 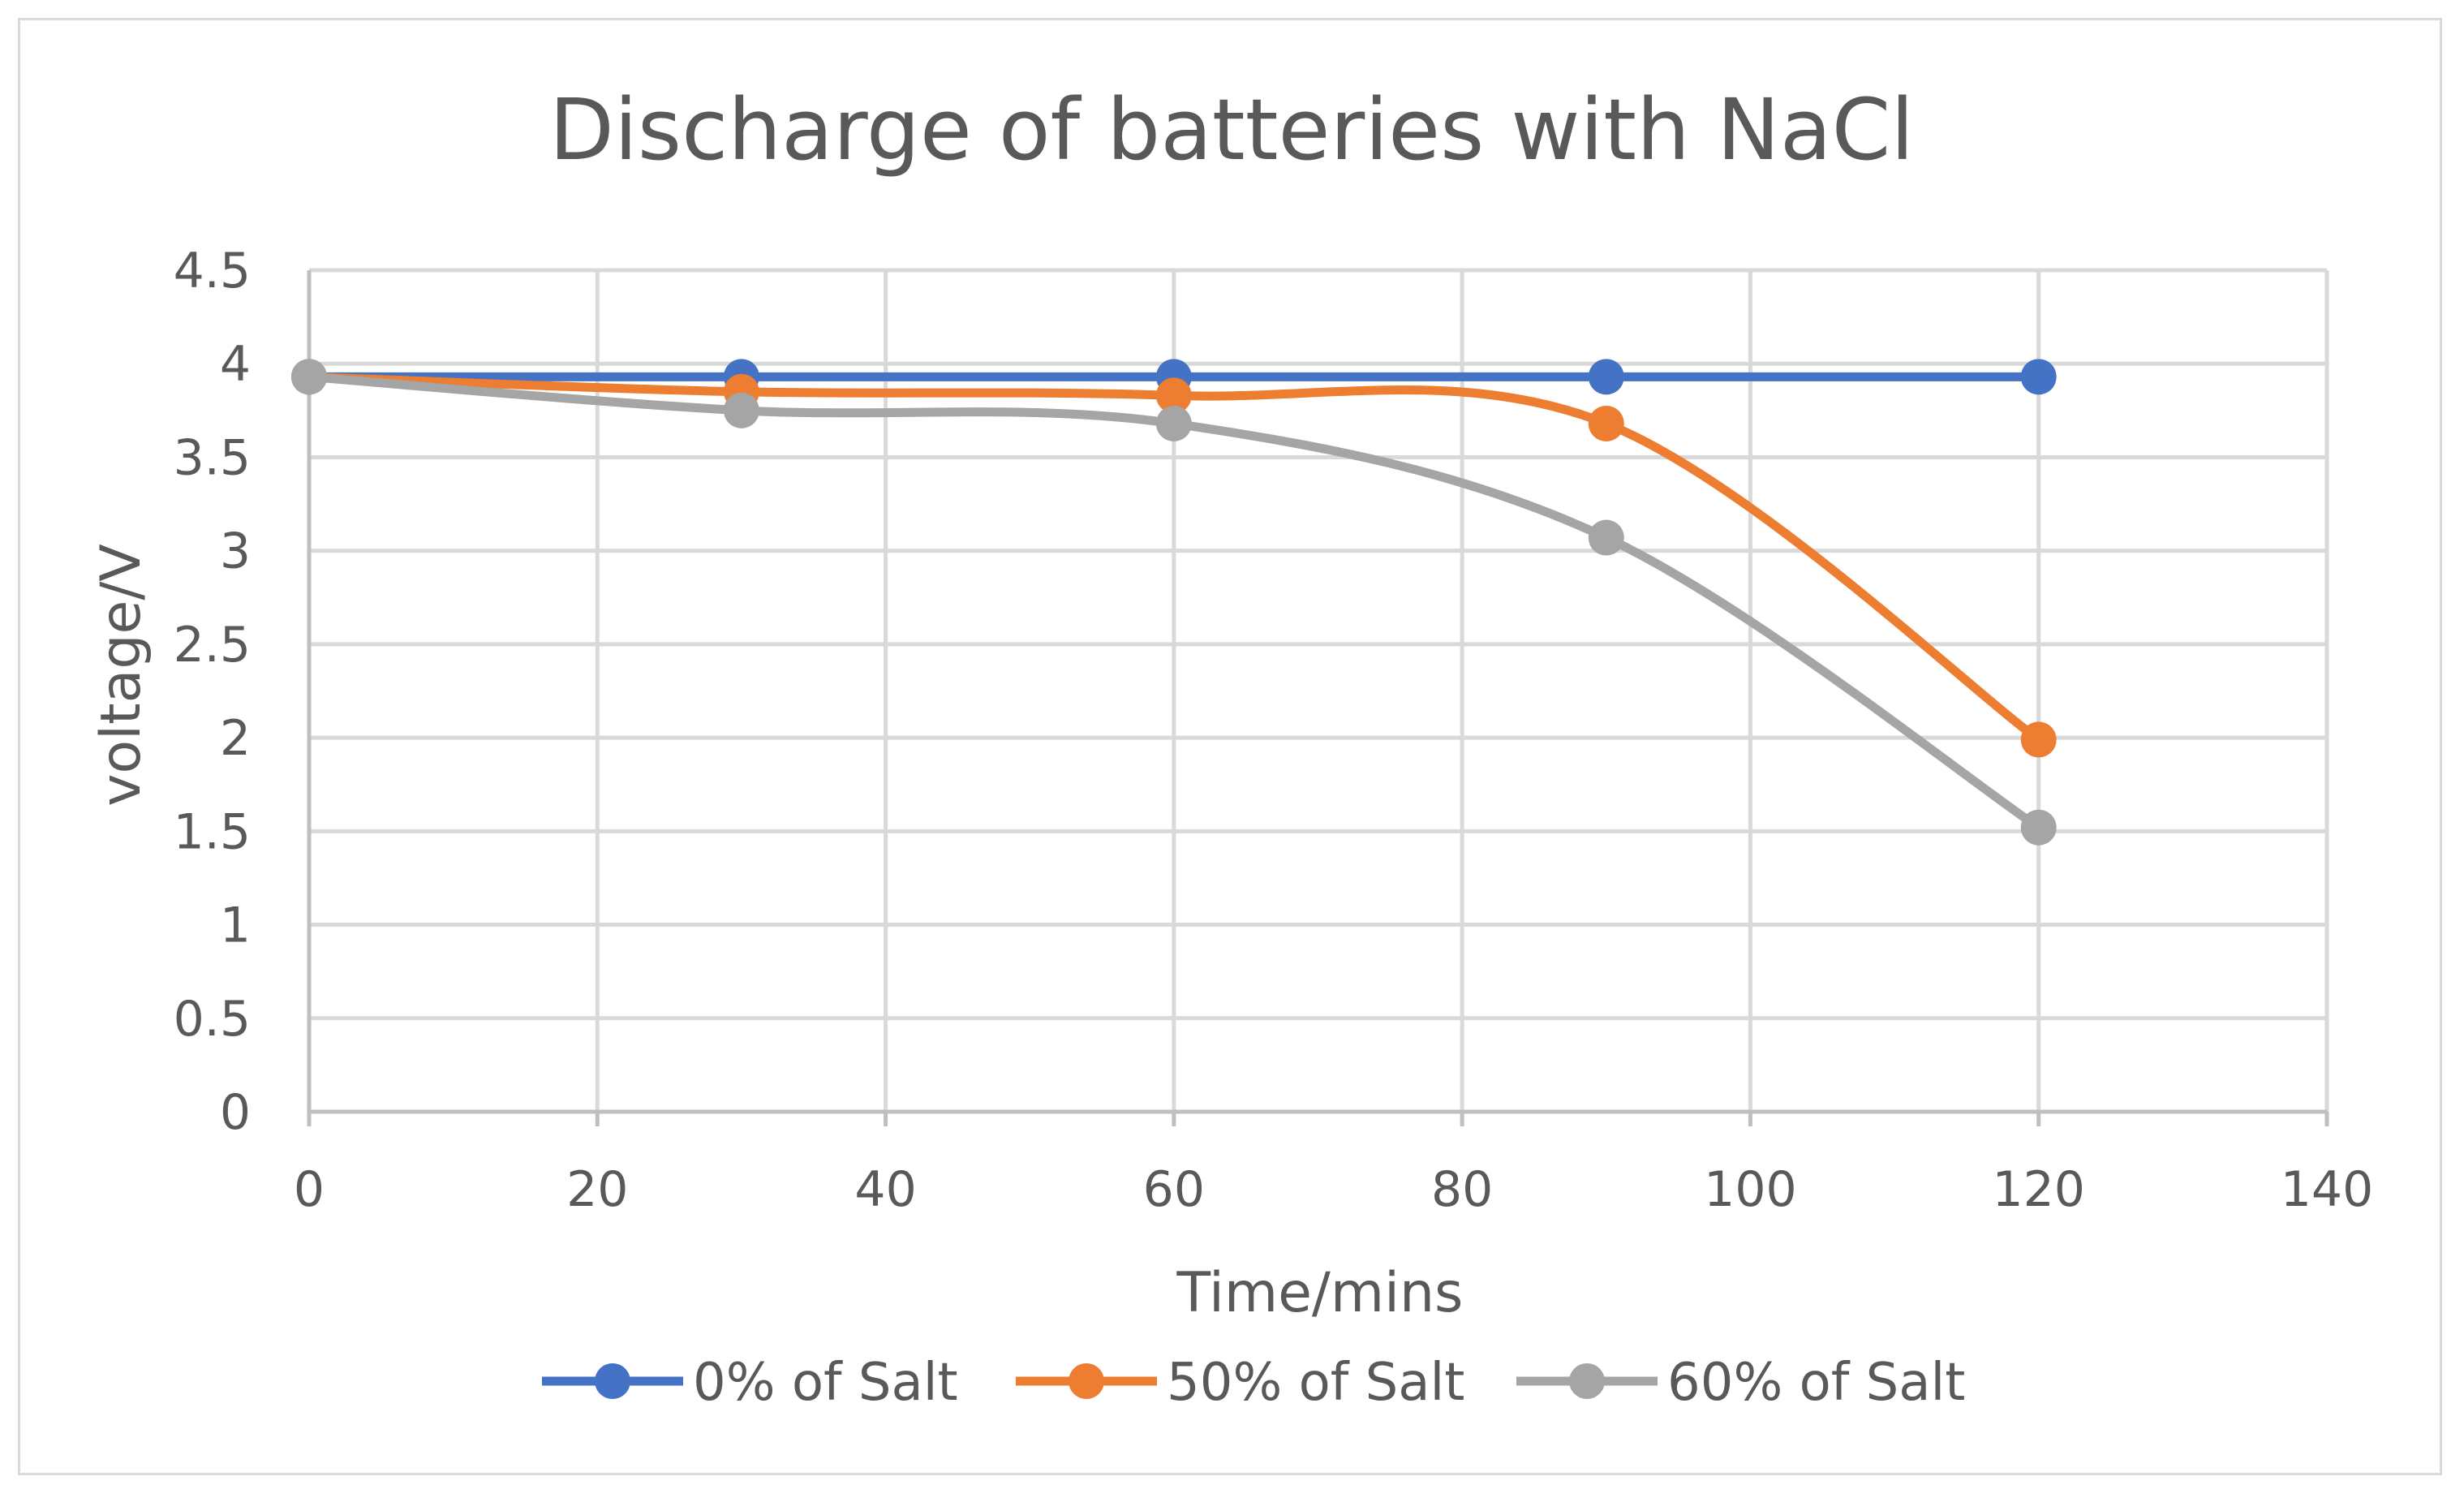 I want to click on x-tick-label: 140, so click(x=2327, y=1189).